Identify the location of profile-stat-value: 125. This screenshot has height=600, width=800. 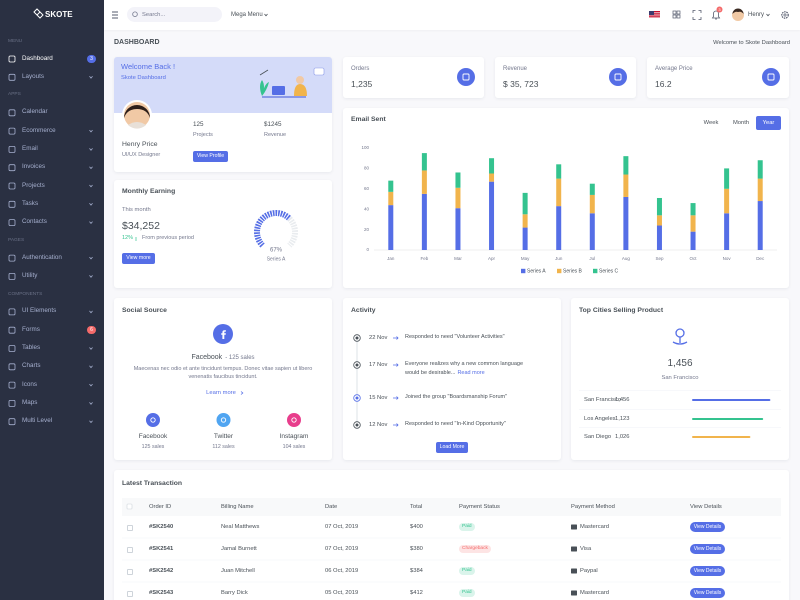
(198, 124).